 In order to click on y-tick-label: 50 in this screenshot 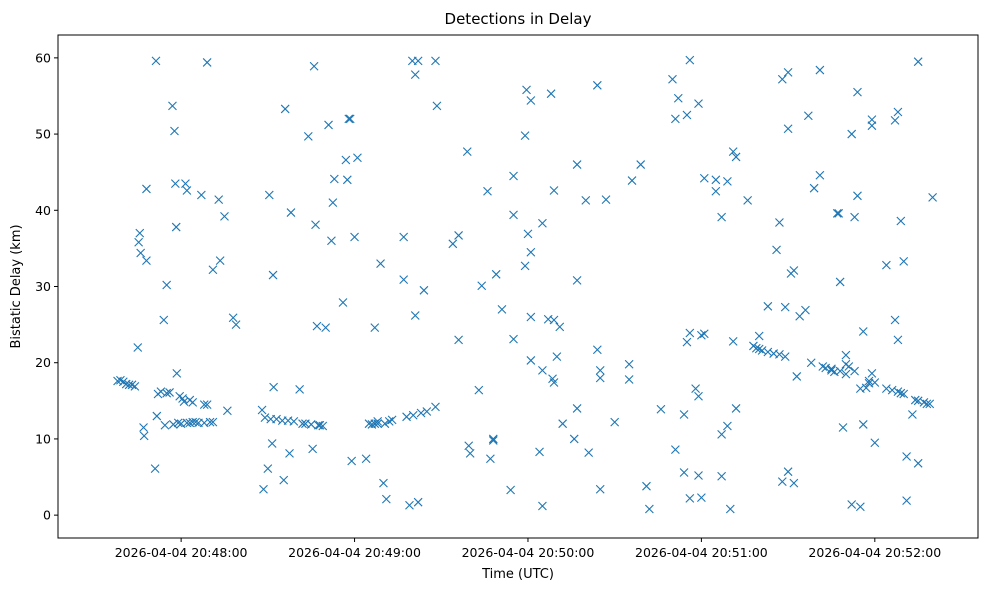, I will do `click(43, 134)`.